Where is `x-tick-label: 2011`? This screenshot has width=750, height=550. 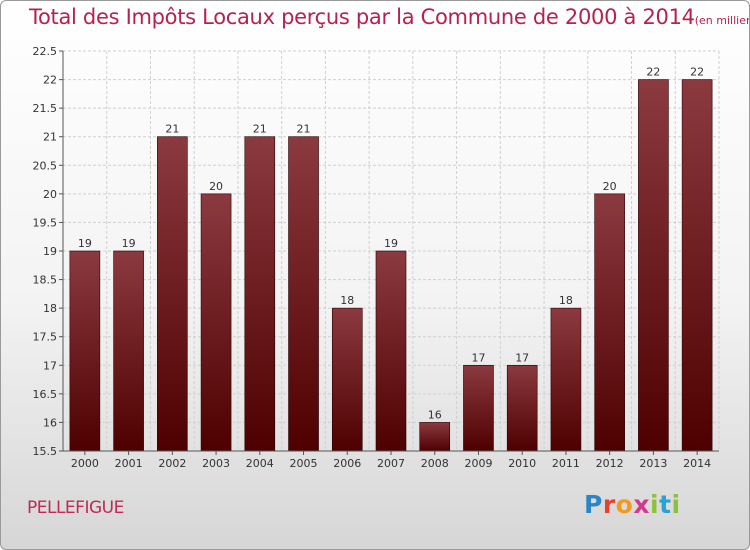
x-tick-label: 2011 is located at coordinates (566, 463).